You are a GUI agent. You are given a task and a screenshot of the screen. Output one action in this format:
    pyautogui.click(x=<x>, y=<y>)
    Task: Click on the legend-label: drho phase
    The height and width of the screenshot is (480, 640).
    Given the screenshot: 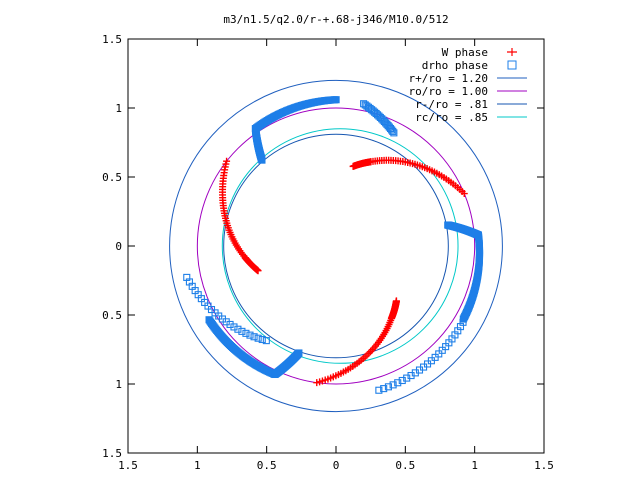 What is the action you would take?
    pyautogui.click(x=455, y=65)
    